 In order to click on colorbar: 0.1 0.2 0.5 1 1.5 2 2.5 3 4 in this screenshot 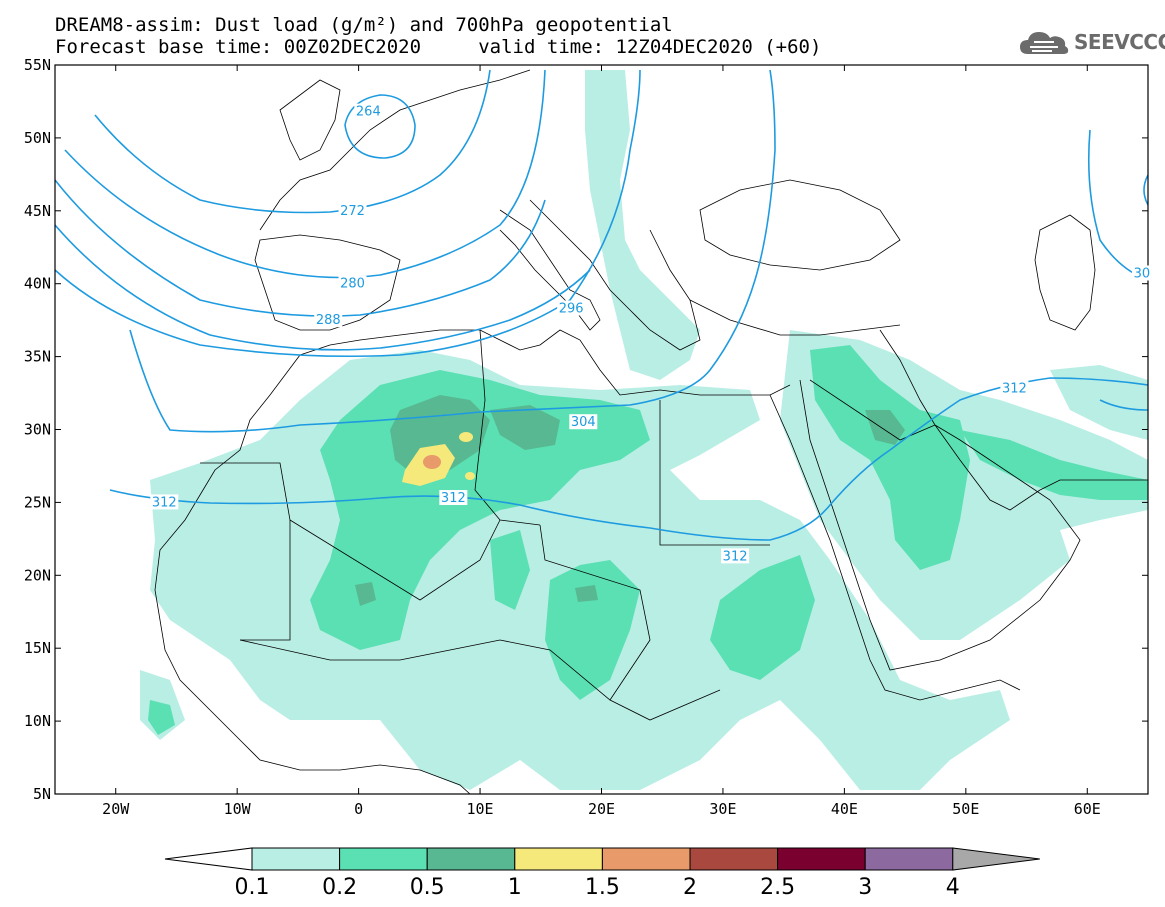, I will do `click(602, 873)`.